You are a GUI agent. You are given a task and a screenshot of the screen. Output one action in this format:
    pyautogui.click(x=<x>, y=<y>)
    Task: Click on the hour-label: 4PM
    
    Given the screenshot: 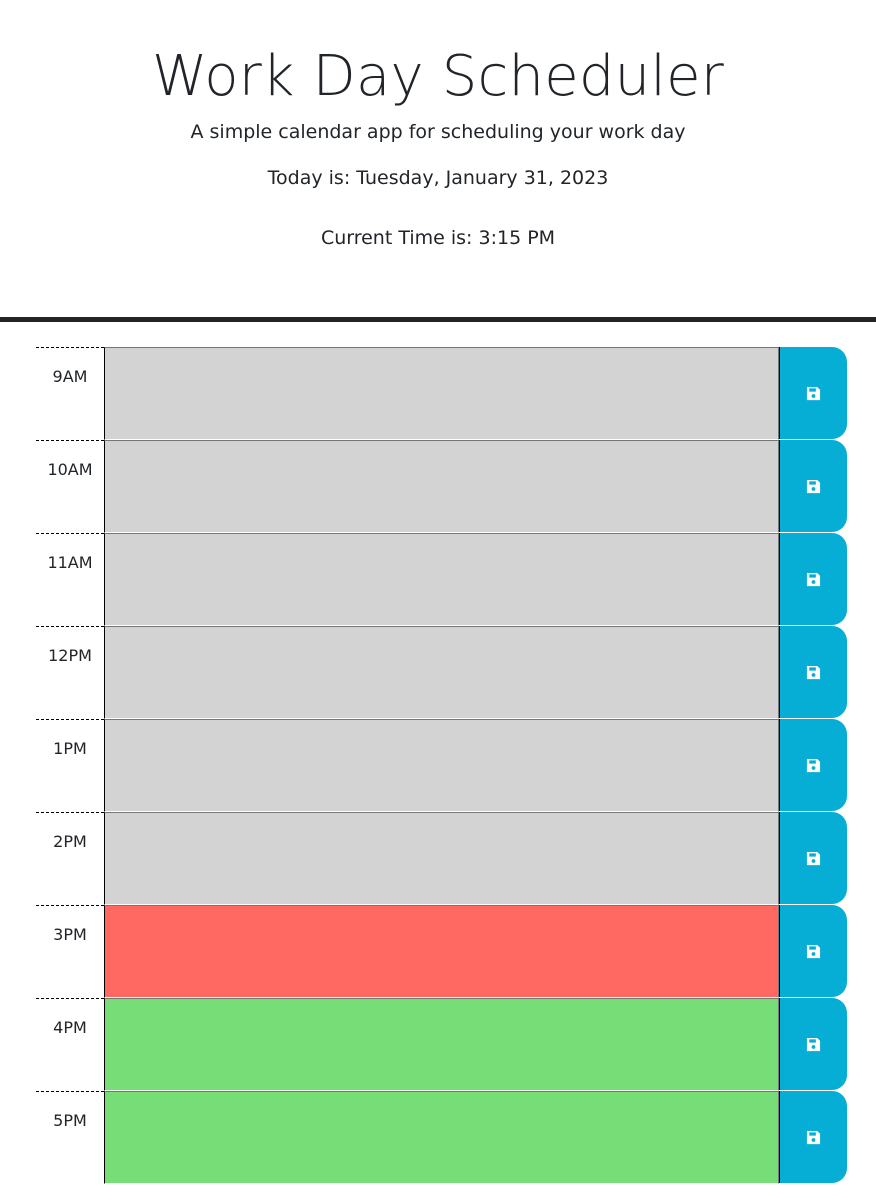 What is the action you would take?
    pyautogui.click(x=70, y=1044)
    